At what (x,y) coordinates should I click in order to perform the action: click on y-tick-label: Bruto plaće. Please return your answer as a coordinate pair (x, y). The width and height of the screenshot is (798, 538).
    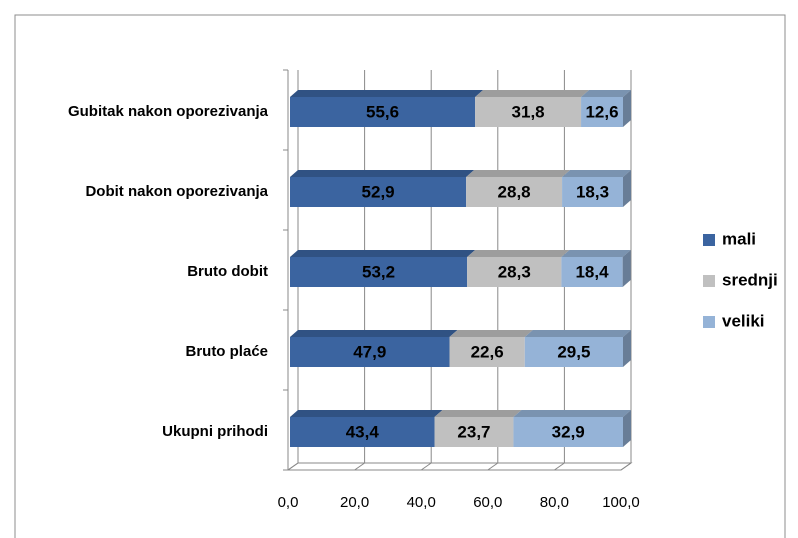
    Looking at the image, I should click on (226, 351).